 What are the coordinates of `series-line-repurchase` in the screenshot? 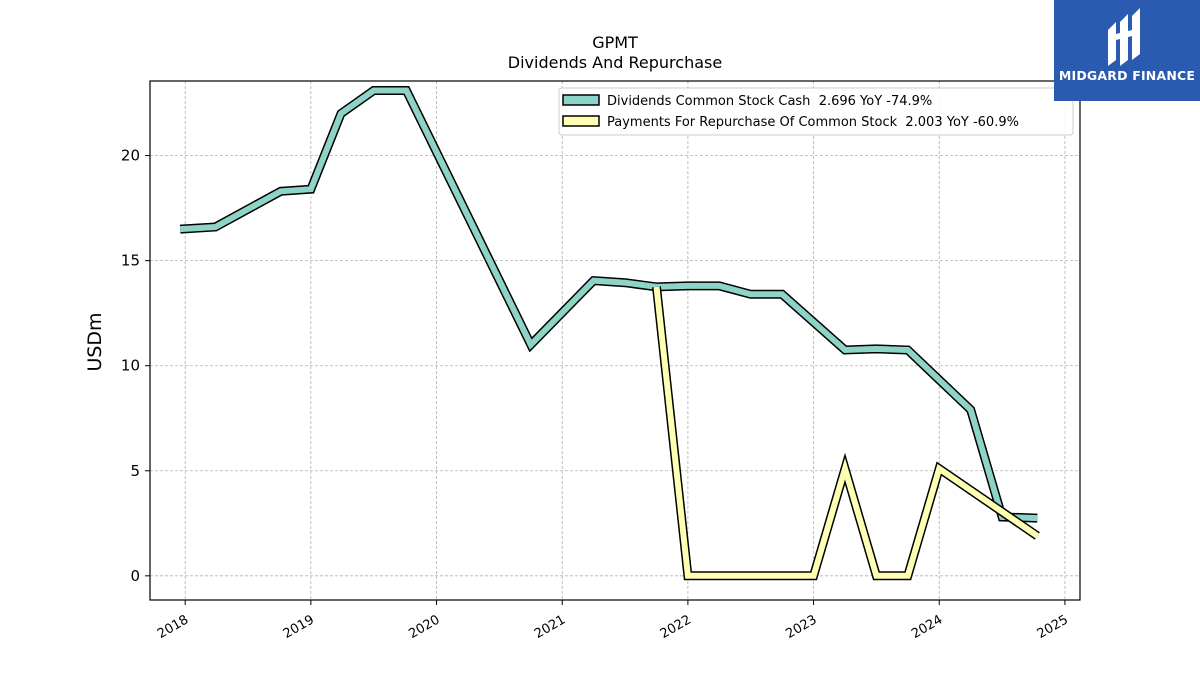 It's located at (846, 433).